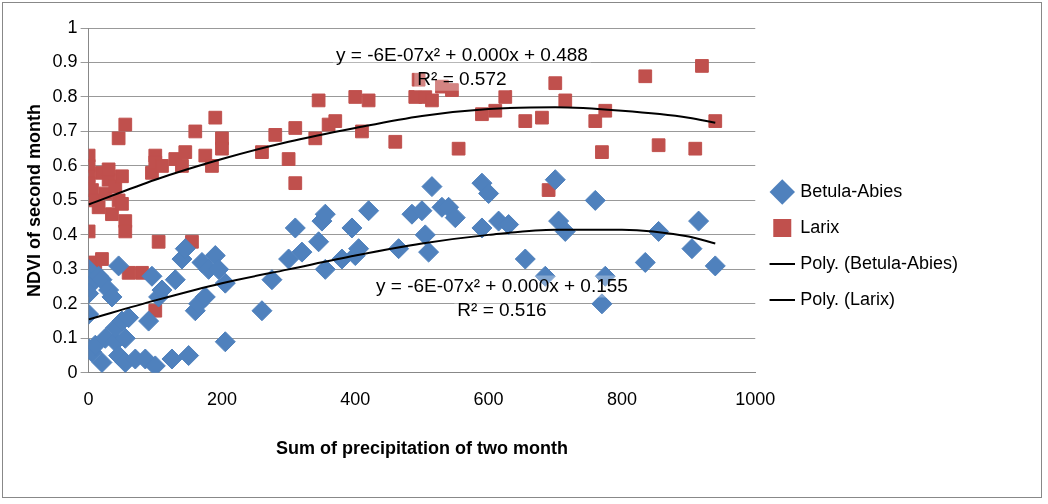 The width and height of the screenshot is (1048, 504). What do you see at coordinates (65, 337) in the screenshot?
I see `y-tick-label: 0.1` at bounding box center [65, 337].